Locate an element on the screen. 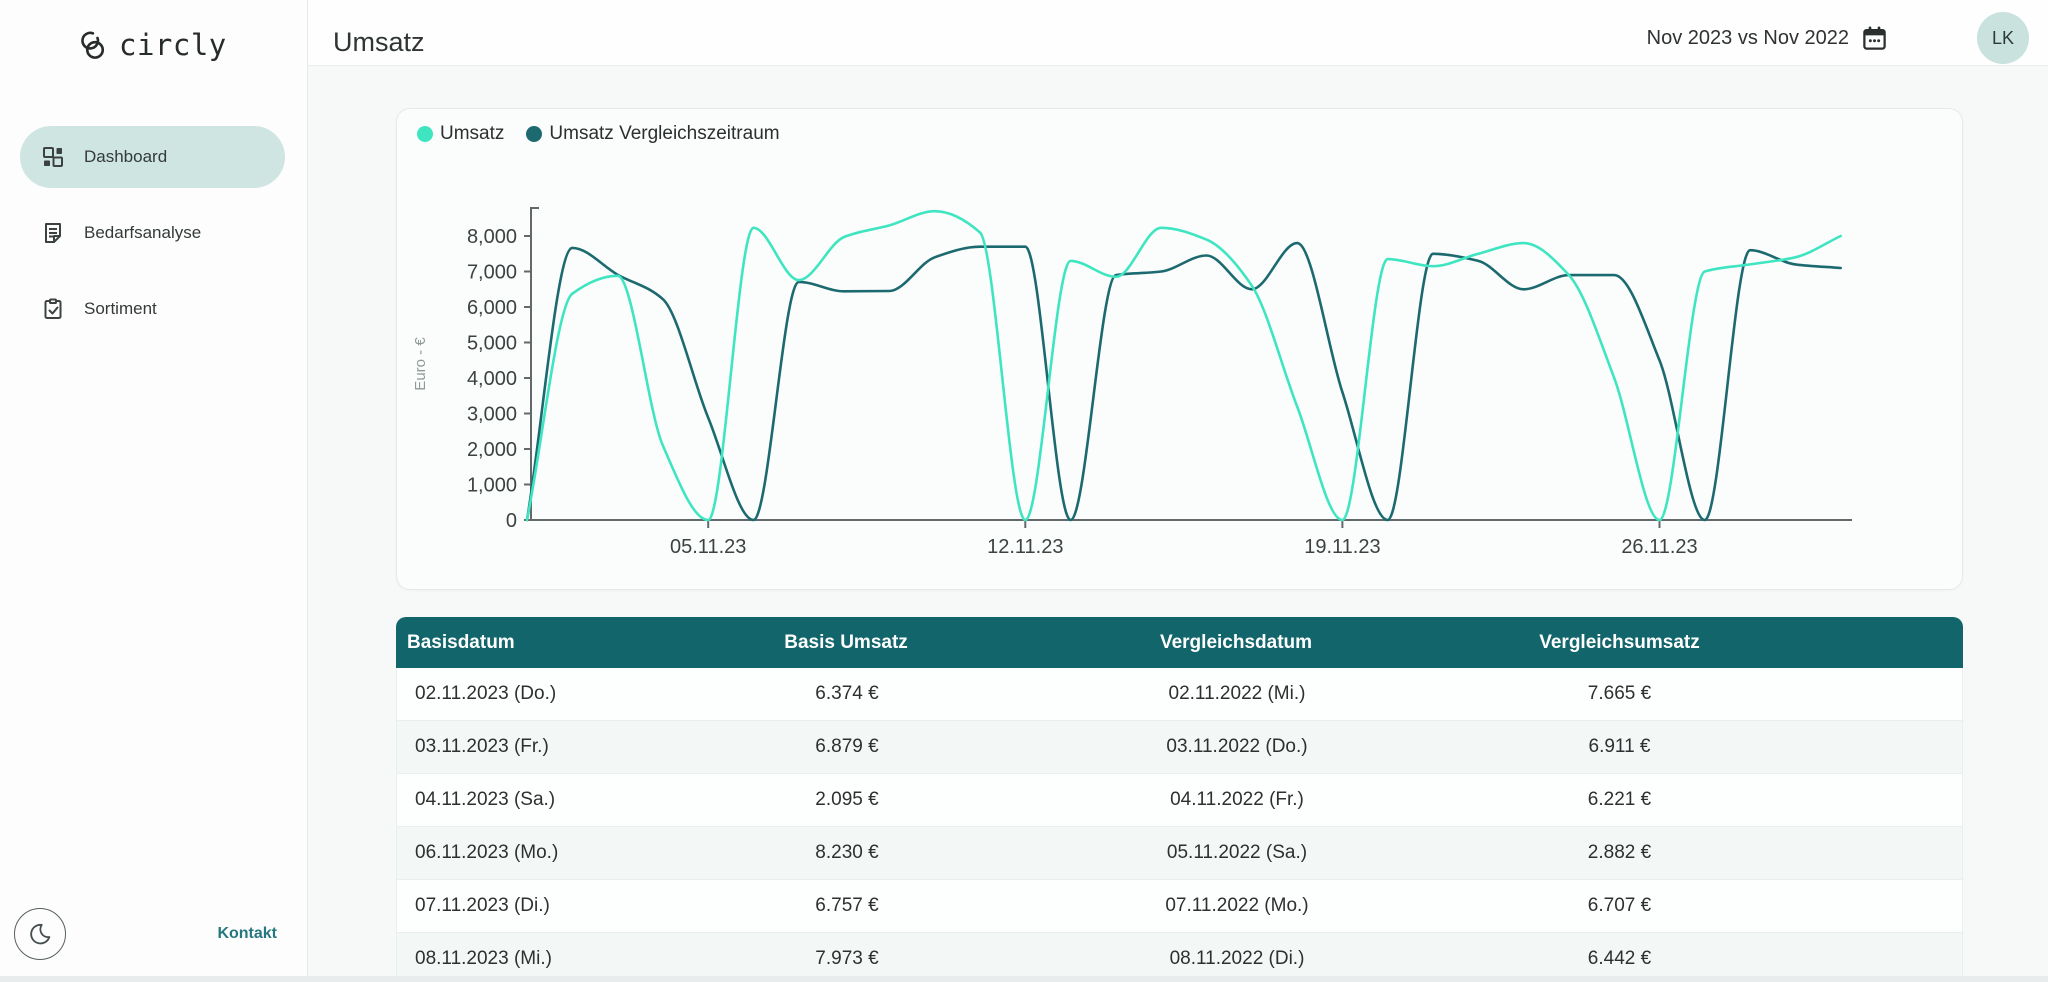 This screenshot has width=2048, height=982. legend-label: Umsatz is located at coordinates (472, 133).